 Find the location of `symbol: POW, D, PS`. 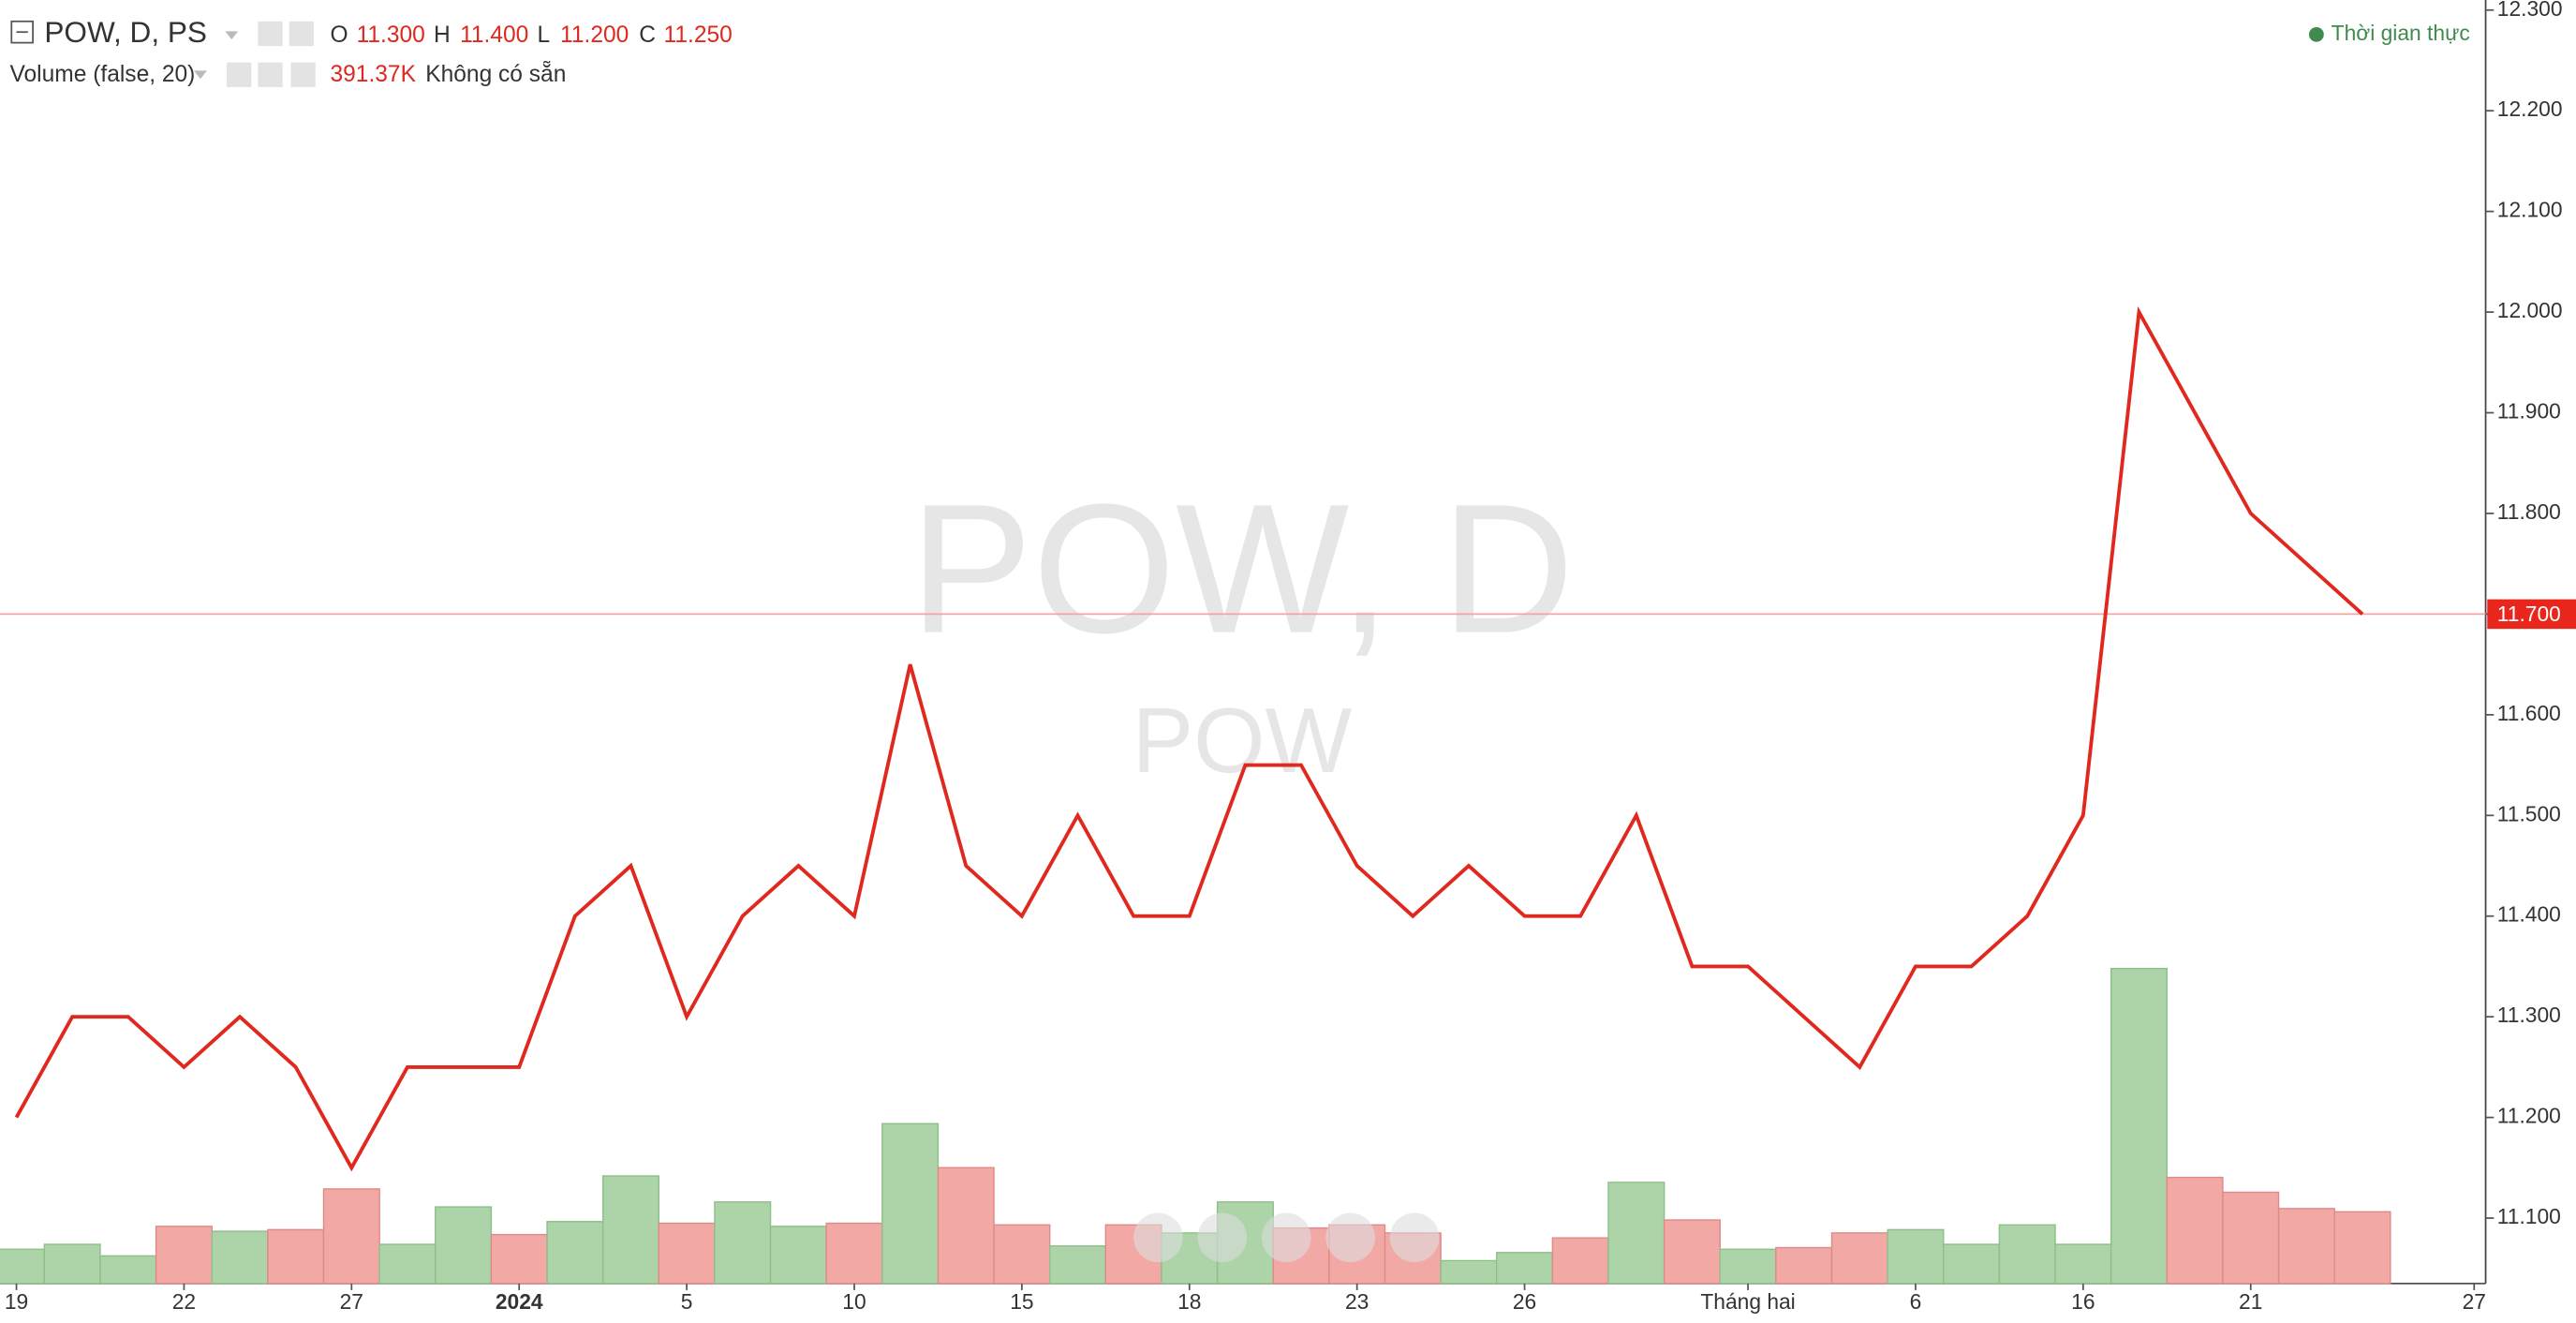

symbol: POW, D, PS is located at coordinates (125, 32).